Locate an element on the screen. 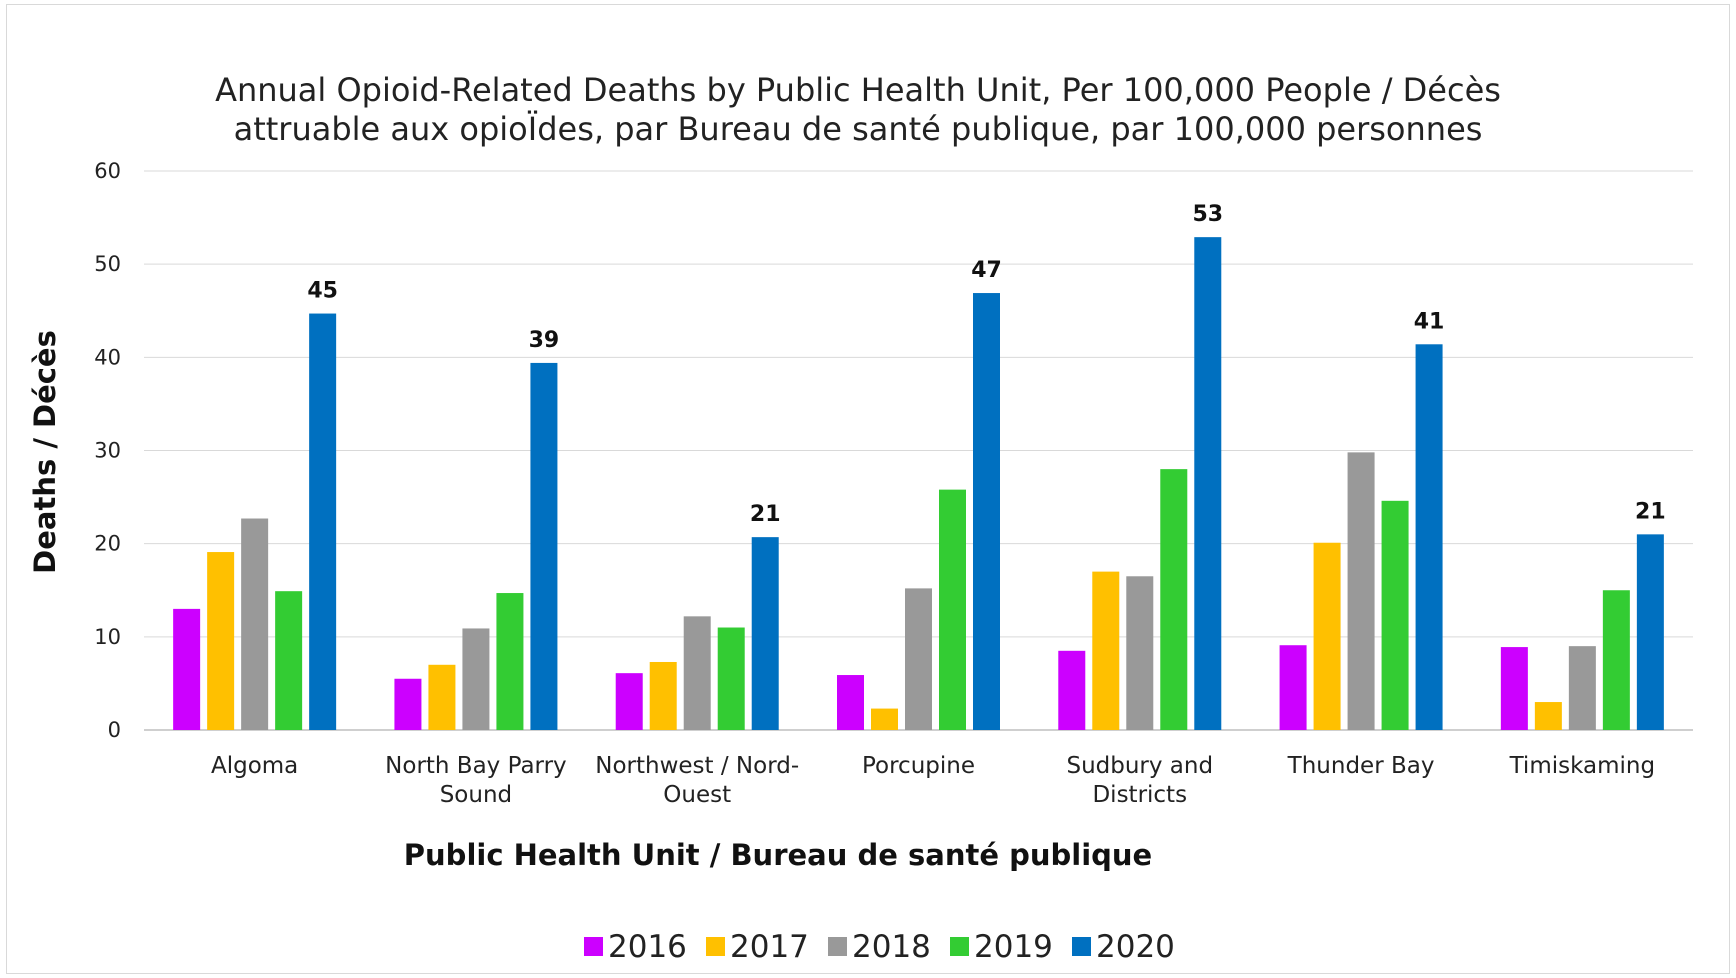  legend-label-2019: 2019 is located at coordinates (1013, 947).